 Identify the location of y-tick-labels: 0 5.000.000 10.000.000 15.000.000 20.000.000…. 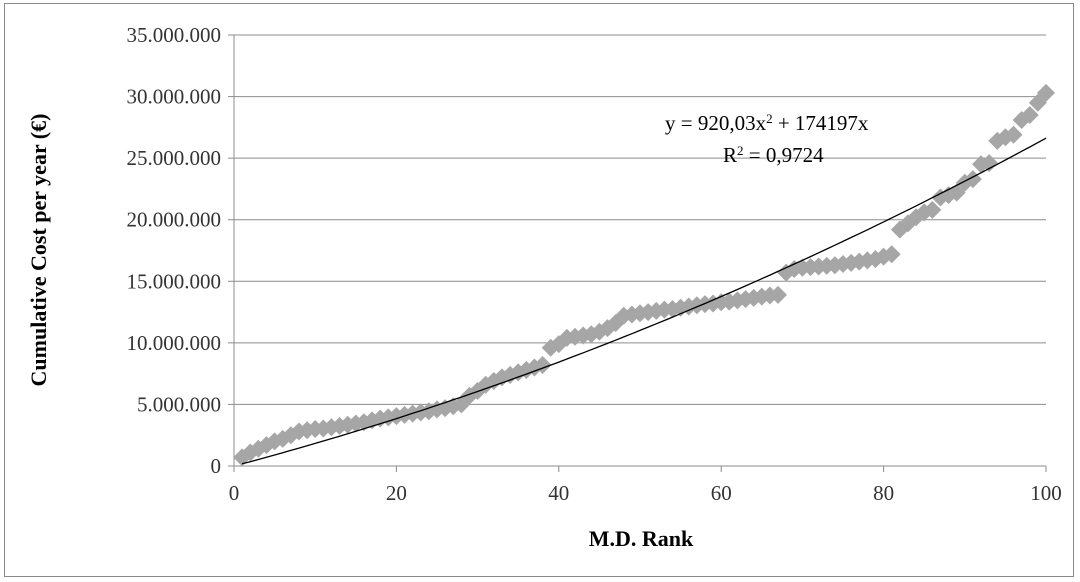
(174, 250).